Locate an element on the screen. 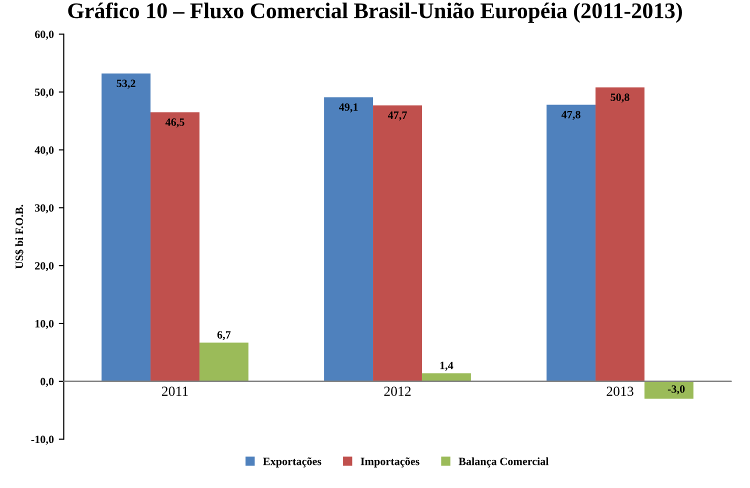  x-tick-label: 2011 is located at coordinates (175, 391).